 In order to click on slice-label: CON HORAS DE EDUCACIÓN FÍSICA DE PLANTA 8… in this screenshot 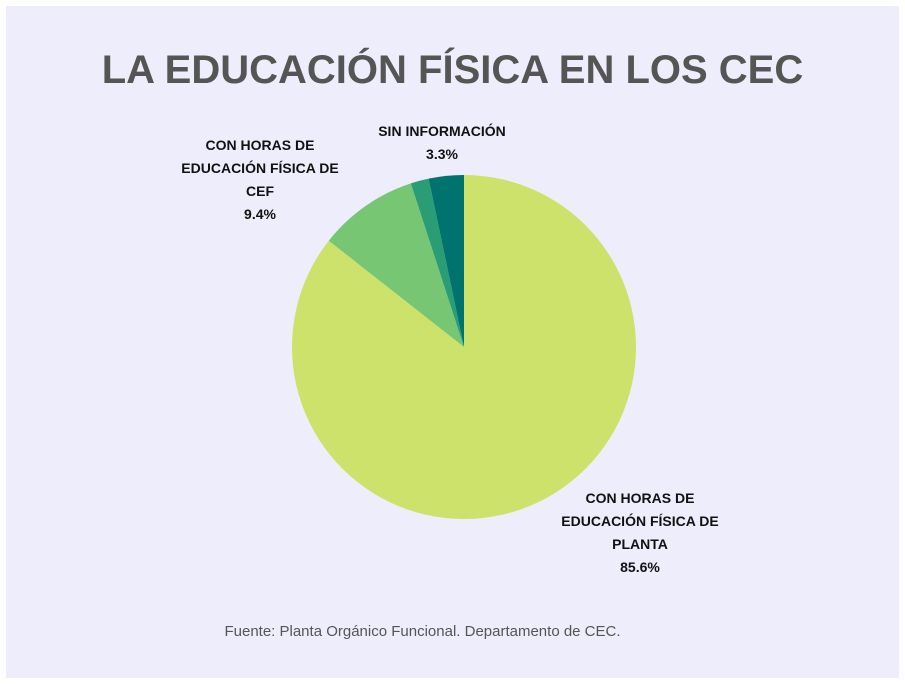, I will do `click(640, 533)`.